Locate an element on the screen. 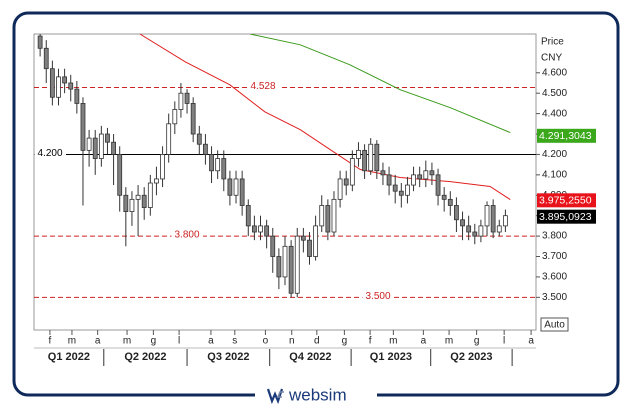  auto-label: Auto is located at coordinates (554, 325).